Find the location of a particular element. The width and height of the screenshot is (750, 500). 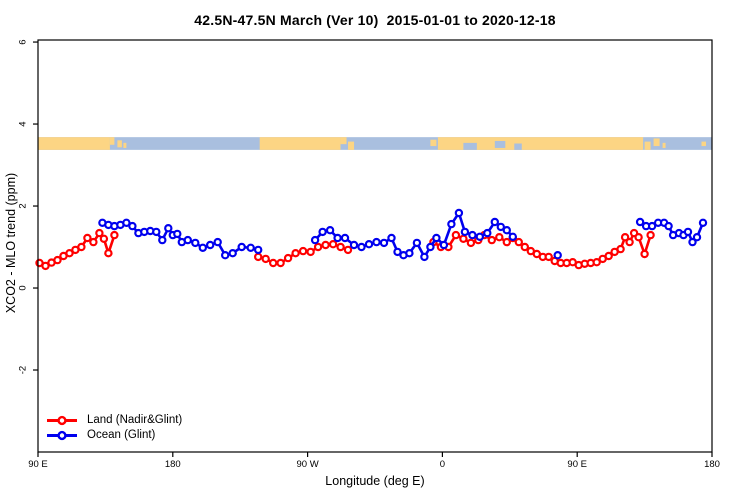

x-tick-label: 90 W is located at coordinates (308, 464).